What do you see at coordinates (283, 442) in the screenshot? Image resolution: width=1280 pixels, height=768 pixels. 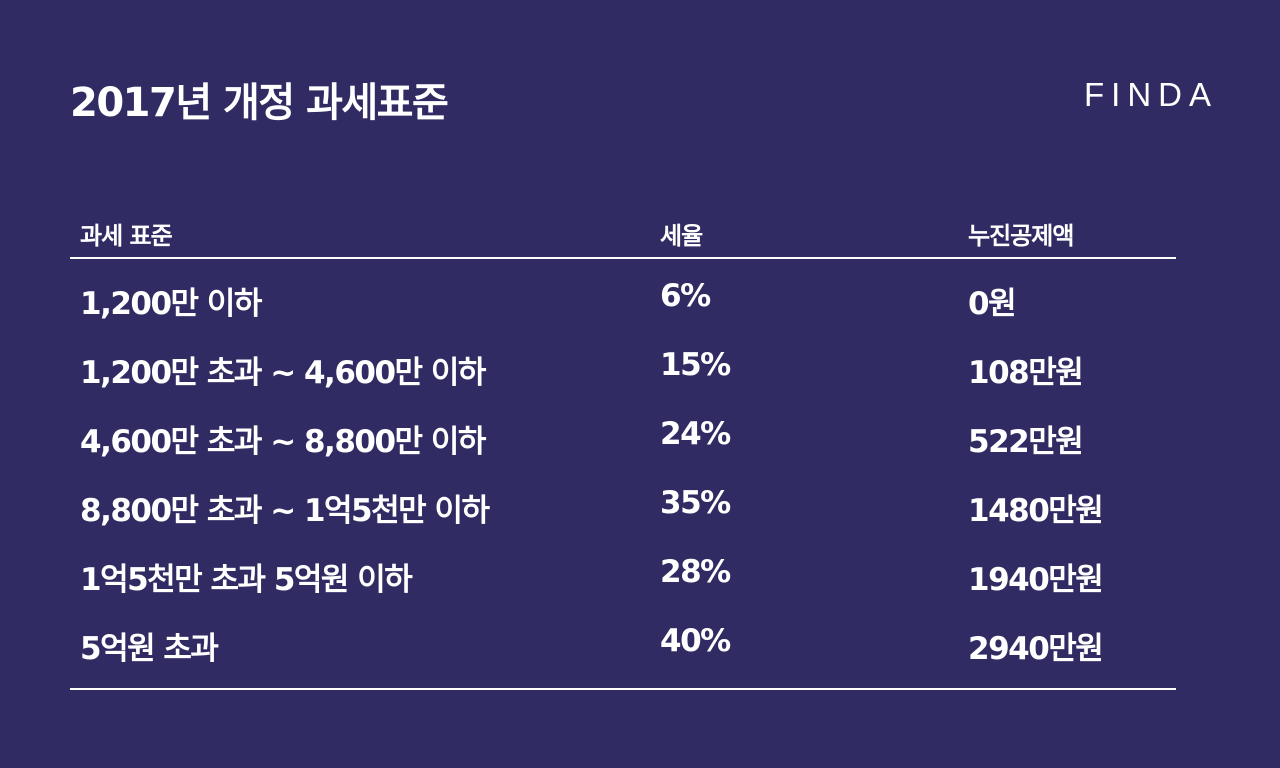 I see `tax-base-cell: 4,600만 초과 ~ 8,800만 이하` at bounding box center [283, 442].